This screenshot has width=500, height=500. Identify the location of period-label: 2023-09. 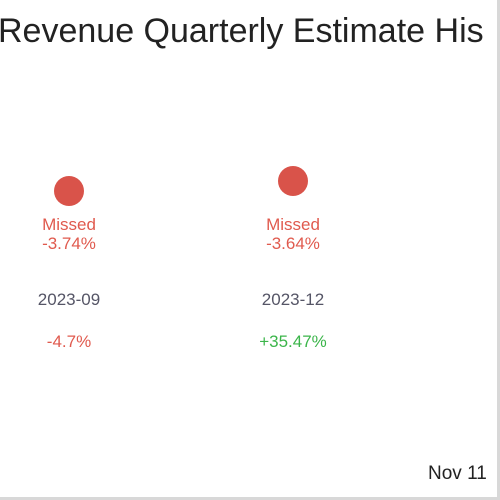
(69, 299).